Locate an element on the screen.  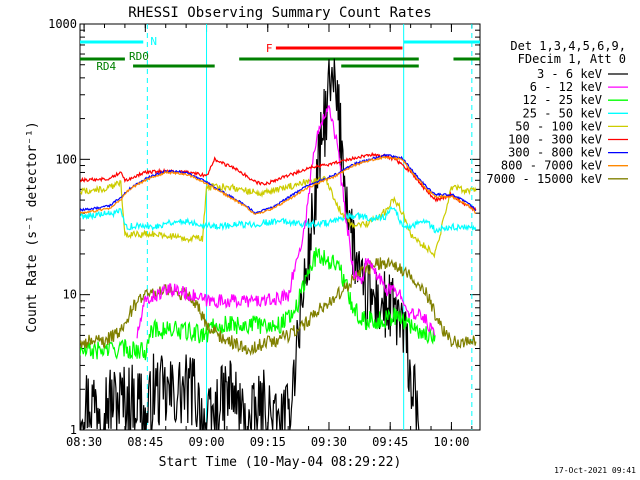
legend-entry-label: 100 - 300 keV is located at coordinates (555, 140).